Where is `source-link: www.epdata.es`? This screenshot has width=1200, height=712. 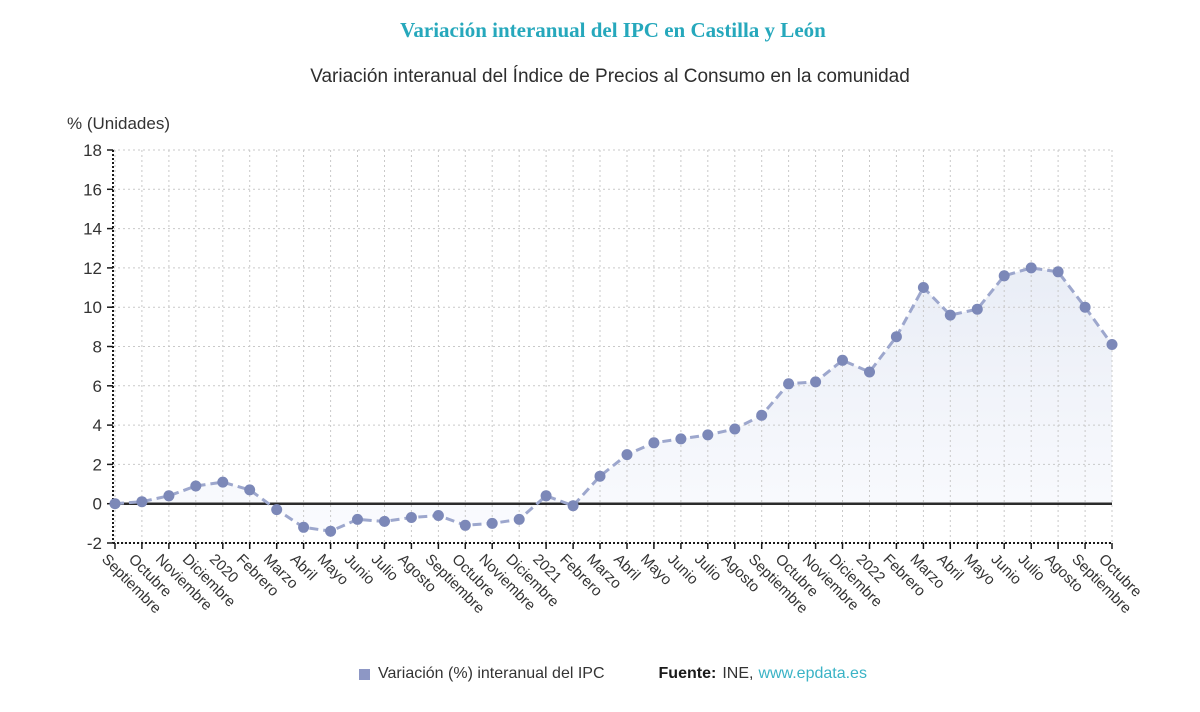
source-link: www.epdata.es is located at coordinates (812, 673).